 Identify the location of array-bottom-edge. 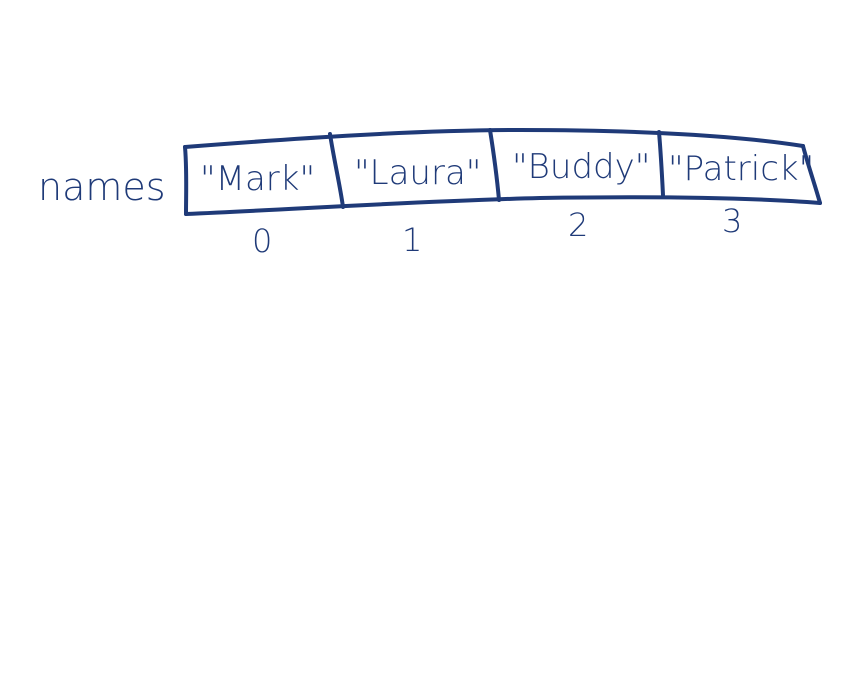
(503, 205).